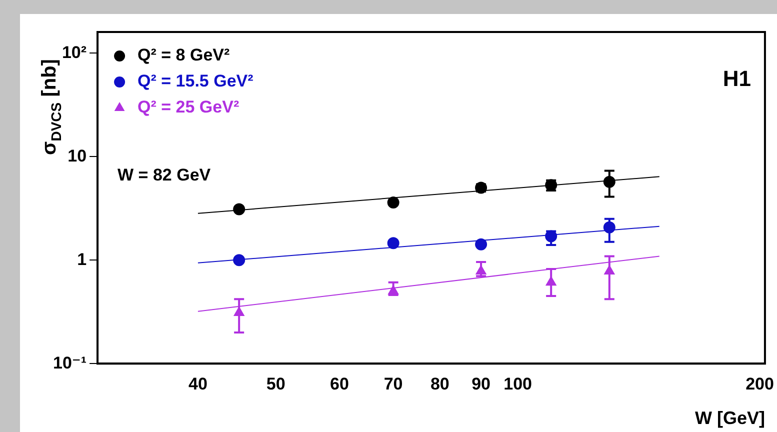 This screenshot has width=777, height=432. Describe the element at coordinates (184, 55) in the screenshot. I see `legend-label: Q² = 8 GeV²` at that location.